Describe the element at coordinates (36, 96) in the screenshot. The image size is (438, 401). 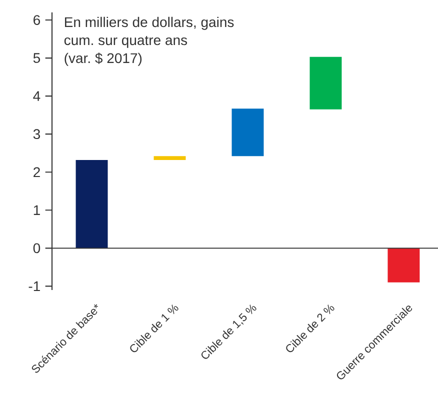
I see `y-tick-label: 4` at that location.